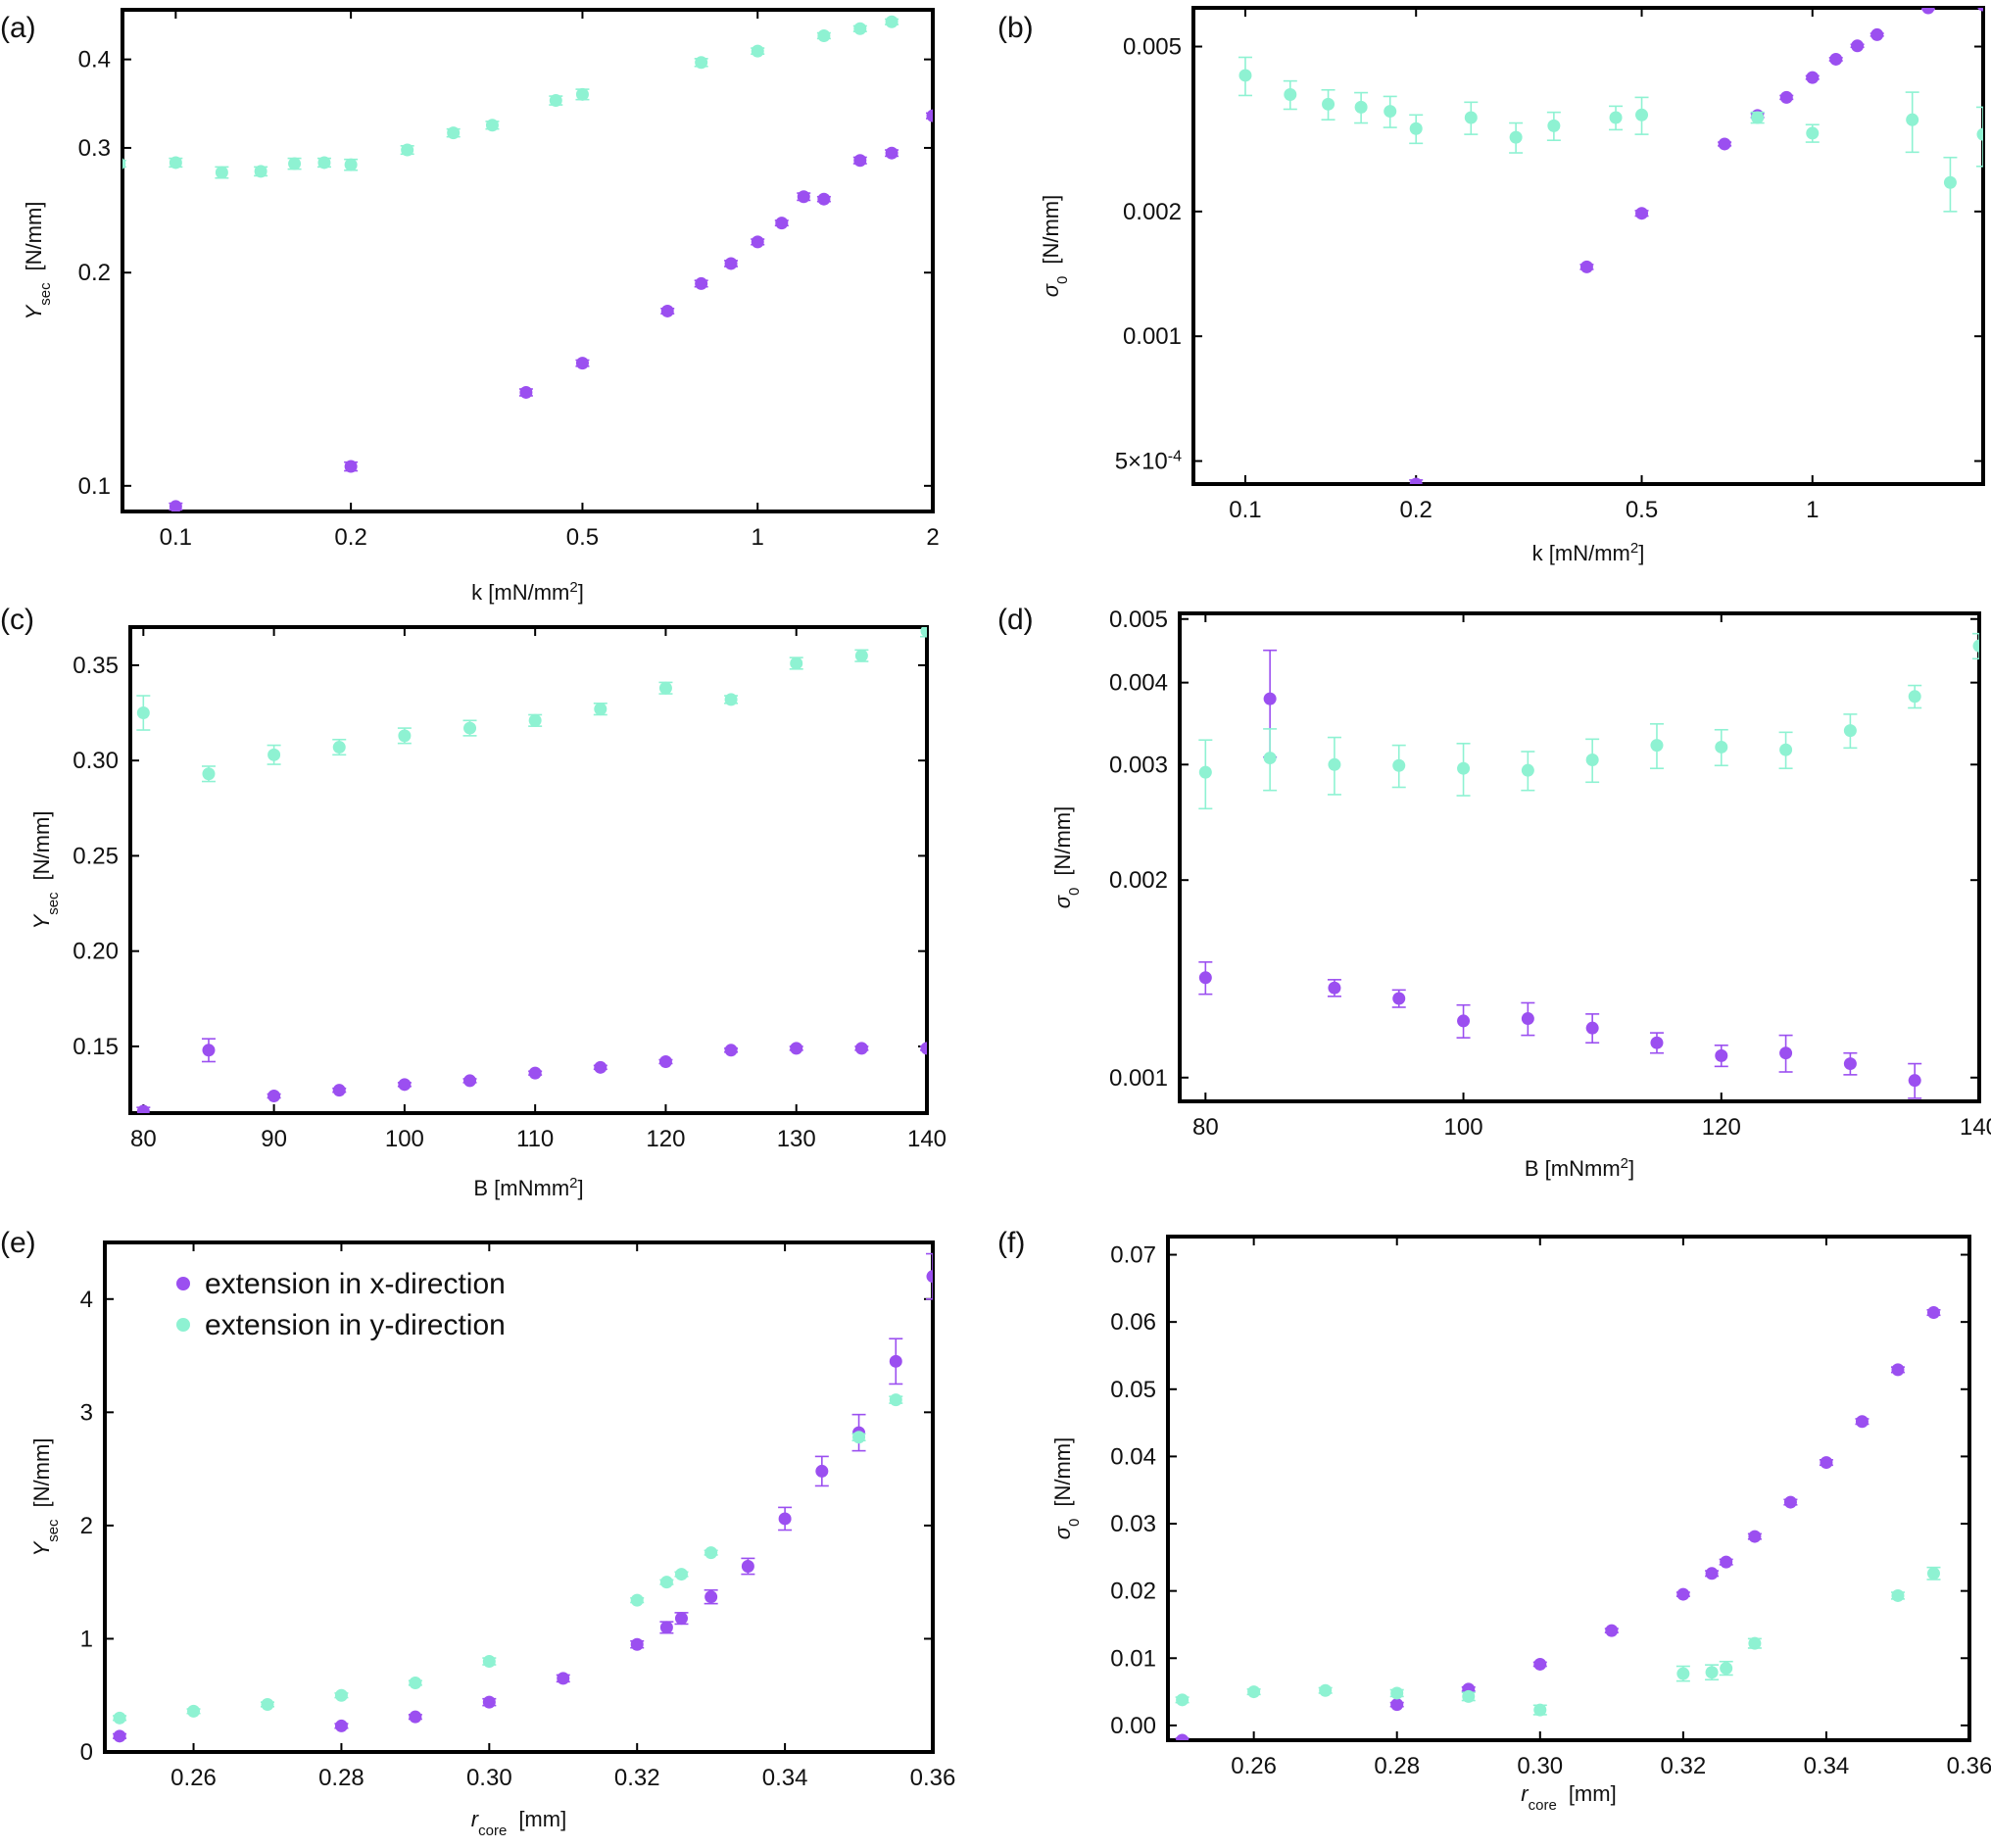 This screenshot has height=1848, width=1991. Describe the element at coordinates (1133, 1524) in the screenshot. I see `y-tick-label: 0.03` at that location.